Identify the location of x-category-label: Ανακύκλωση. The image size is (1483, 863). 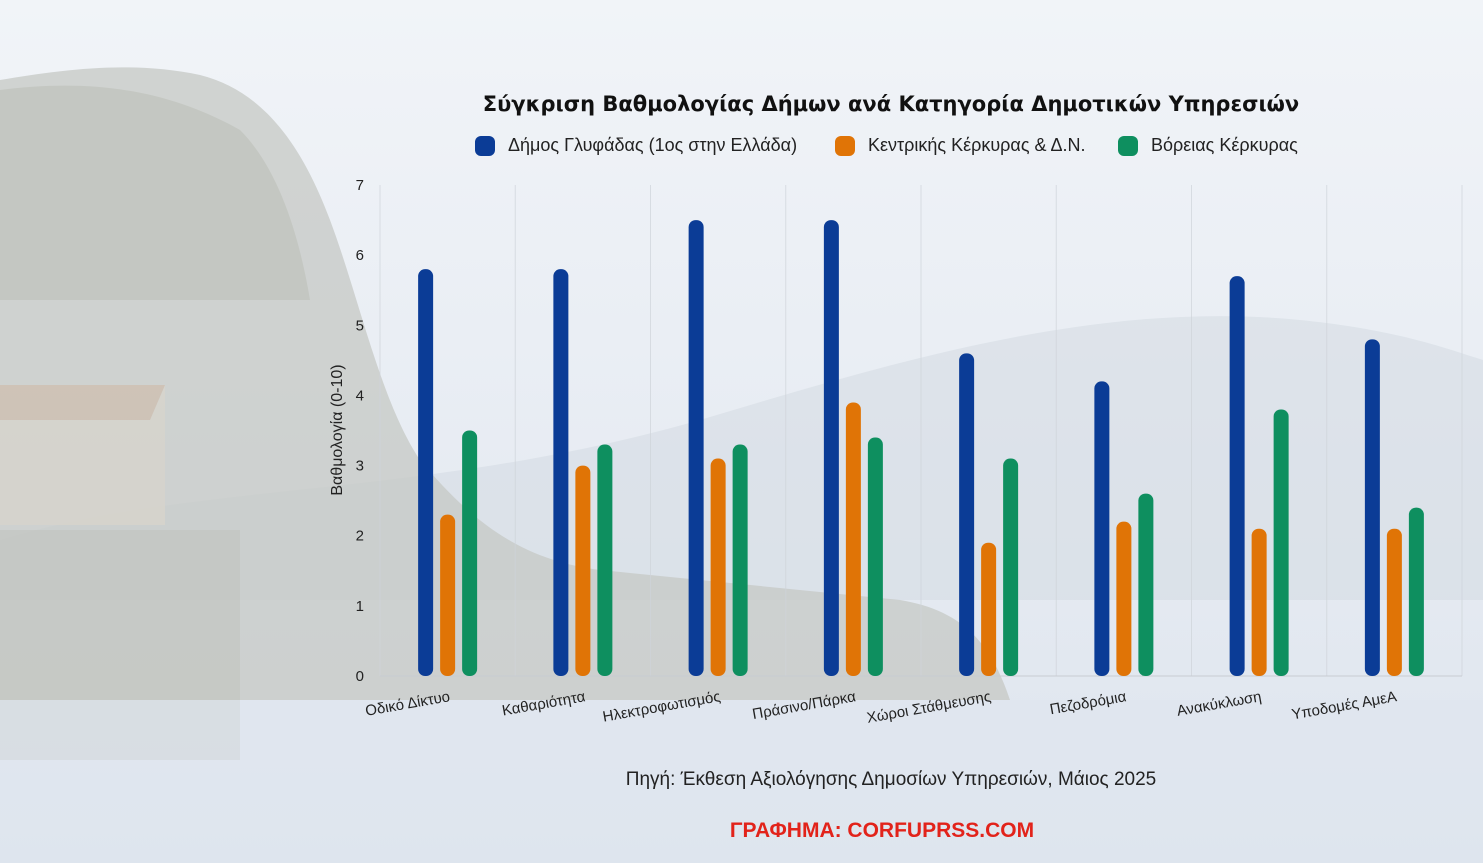
(1218, 704).